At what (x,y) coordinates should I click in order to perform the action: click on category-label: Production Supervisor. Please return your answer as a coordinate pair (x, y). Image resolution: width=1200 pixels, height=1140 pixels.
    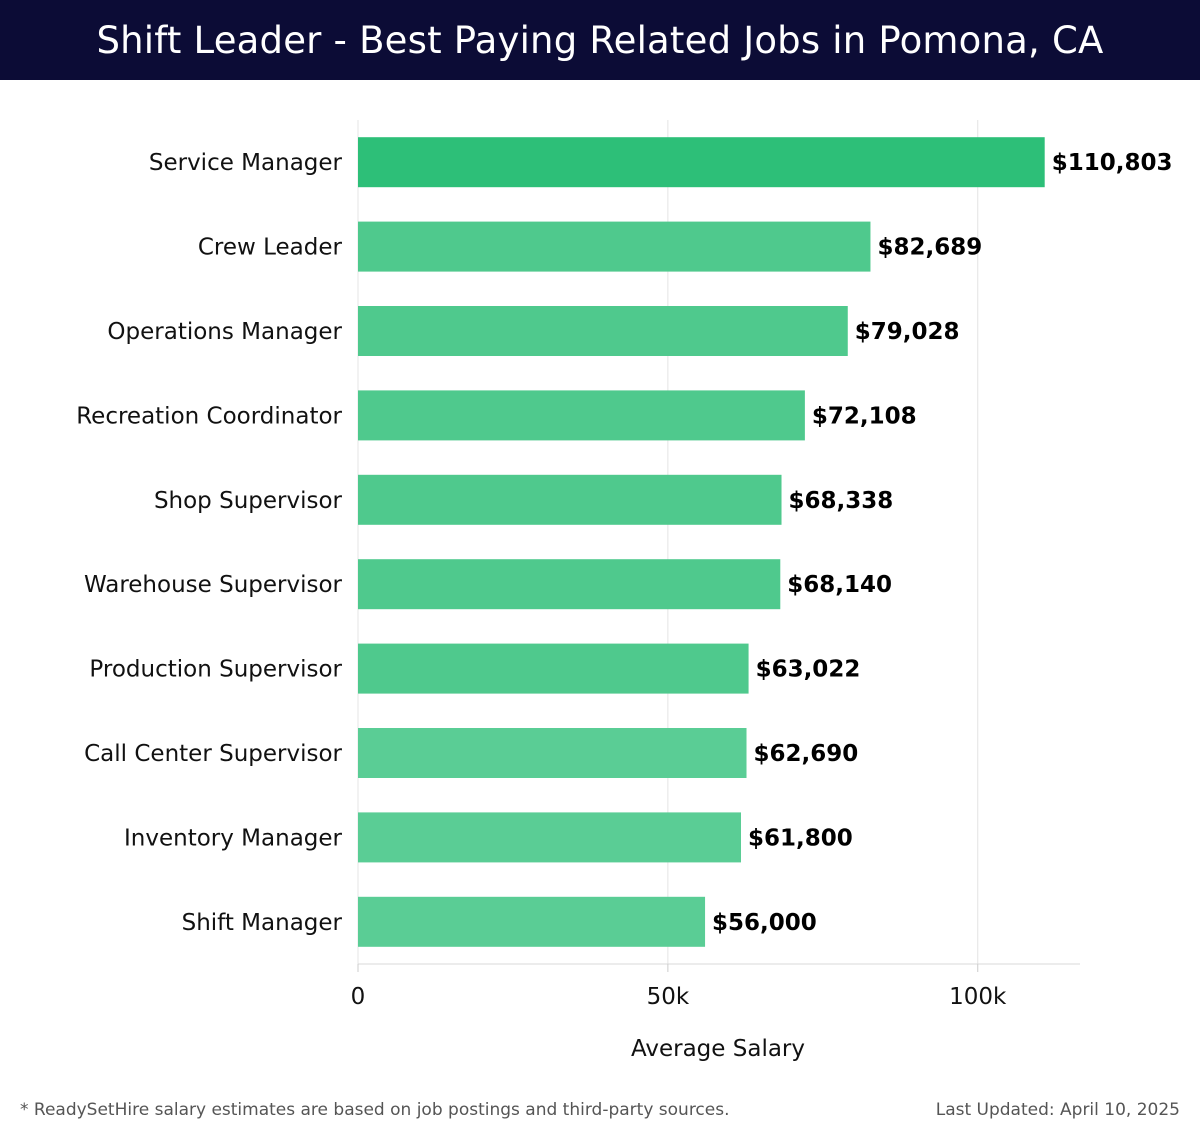
    Looking at the image, I should click on (215, 670).